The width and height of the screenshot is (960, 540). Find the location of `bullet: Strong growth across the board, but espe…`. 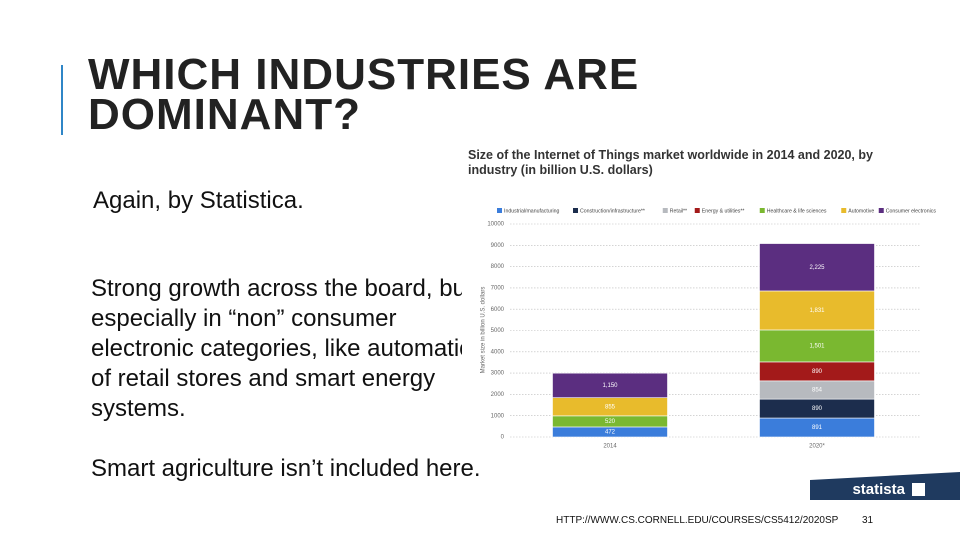

bullet: Strong growth across the board, but espe… is located at coordinates (288, 348).